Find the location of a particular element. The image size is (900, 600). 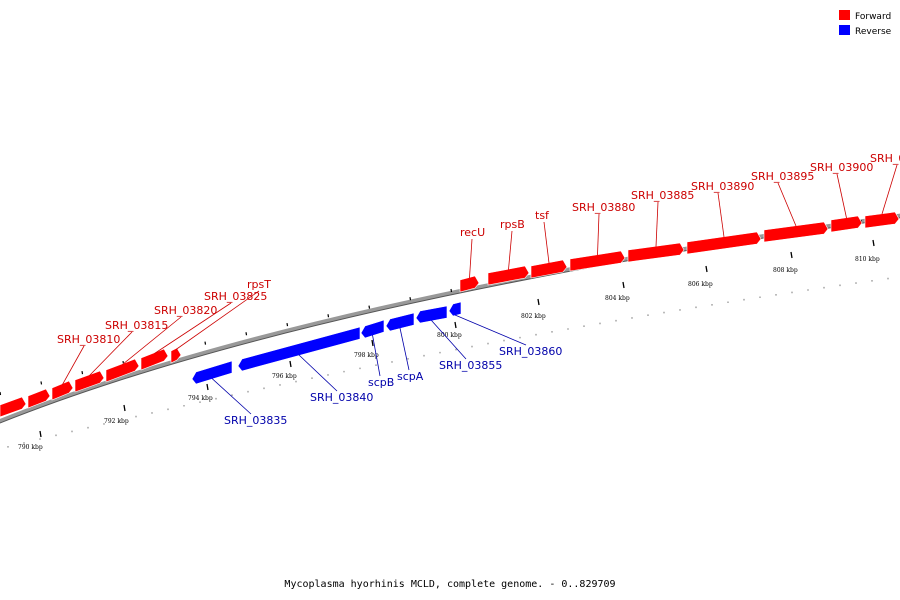

tick-label-8: 804 kbp is located at coordinates (617, 298).